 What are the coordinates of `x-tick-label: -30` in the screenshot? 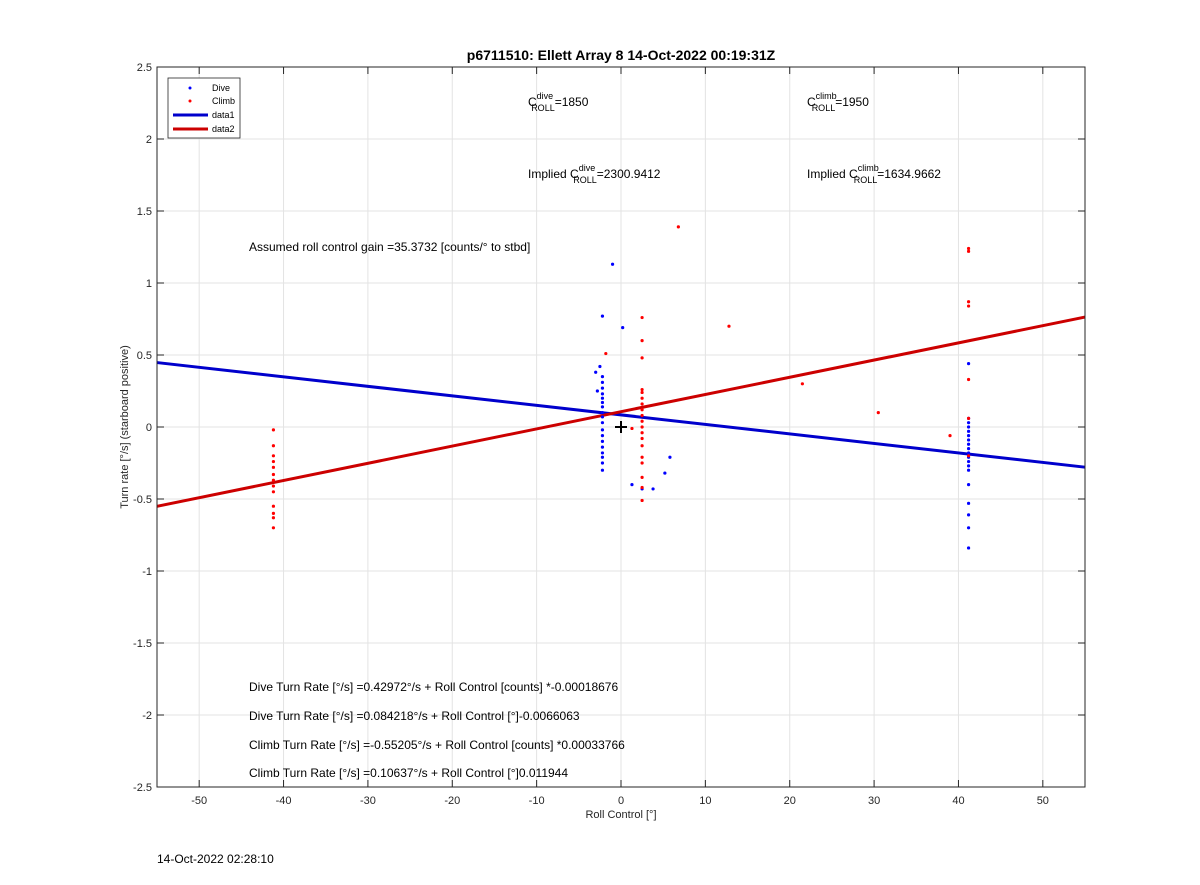 It's located at (368, 801).